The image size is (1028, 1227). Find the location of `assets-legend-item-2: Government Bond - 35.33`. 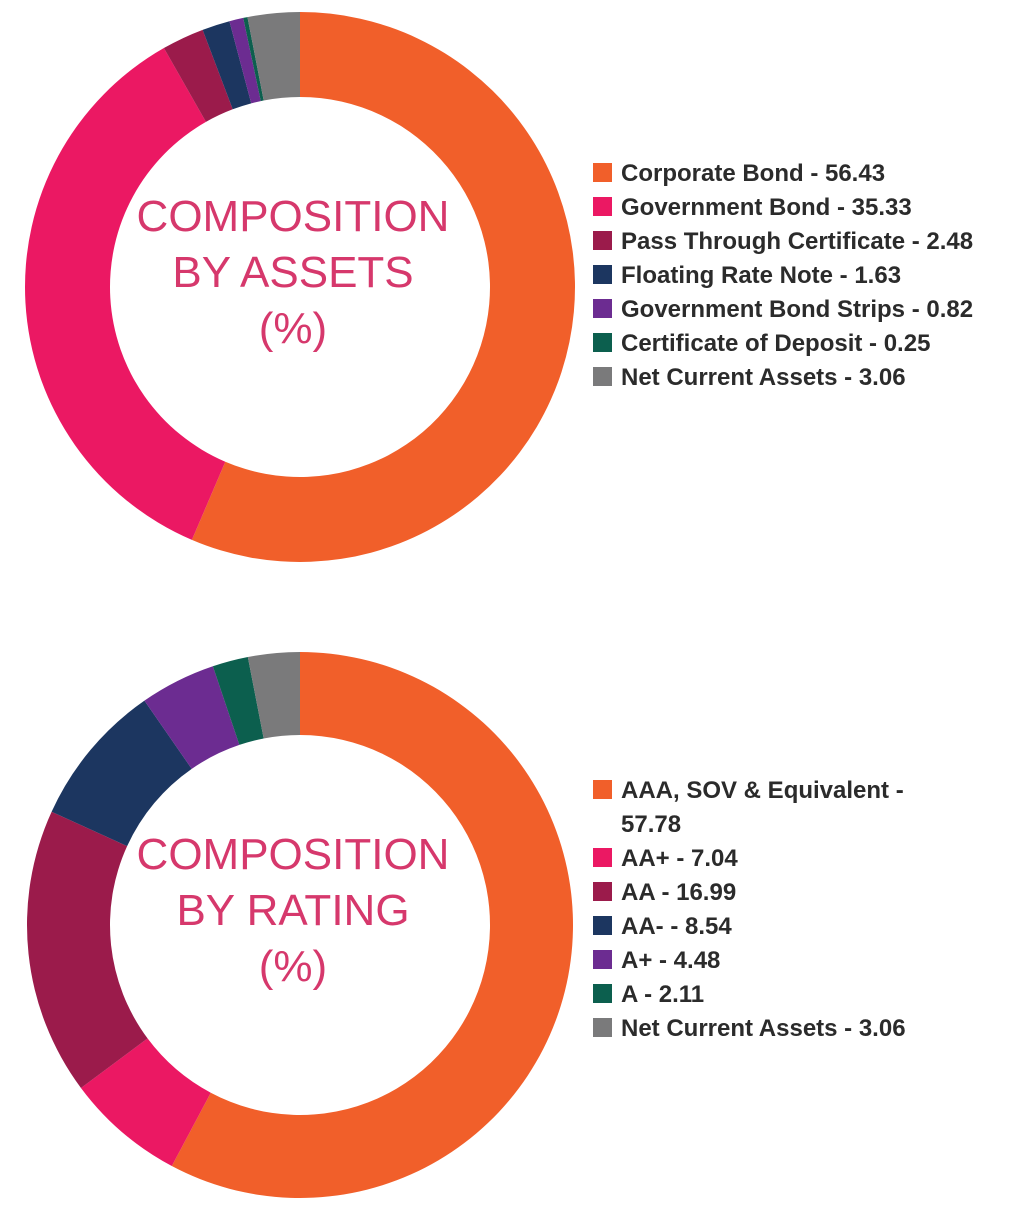

assets-legend-item-2: Government Bond - 35.33 is located at coordinates (783, 208).